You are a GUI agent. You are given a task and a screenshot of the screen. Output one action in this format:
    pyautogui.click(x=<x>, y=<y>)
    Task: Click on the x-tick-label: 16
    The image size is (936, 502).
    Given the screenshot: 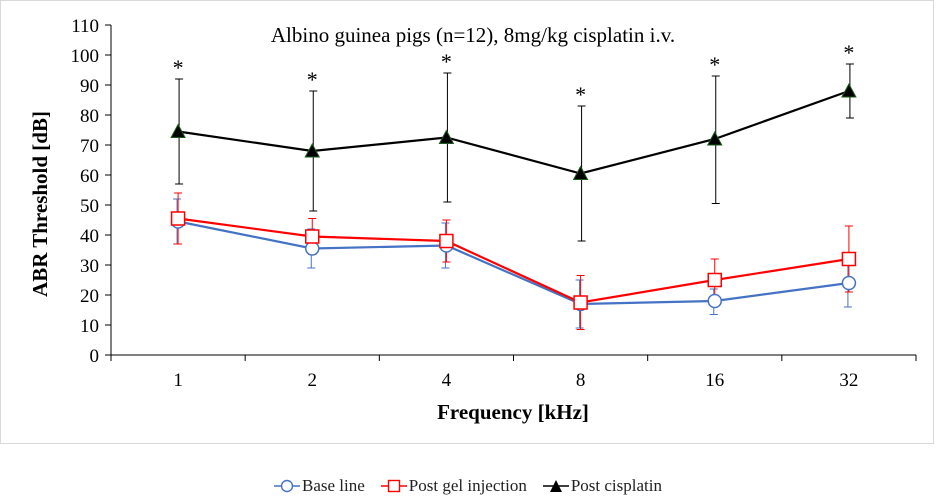 What is the action you would take?
    pyautogui.click(x=714, y=380)
    